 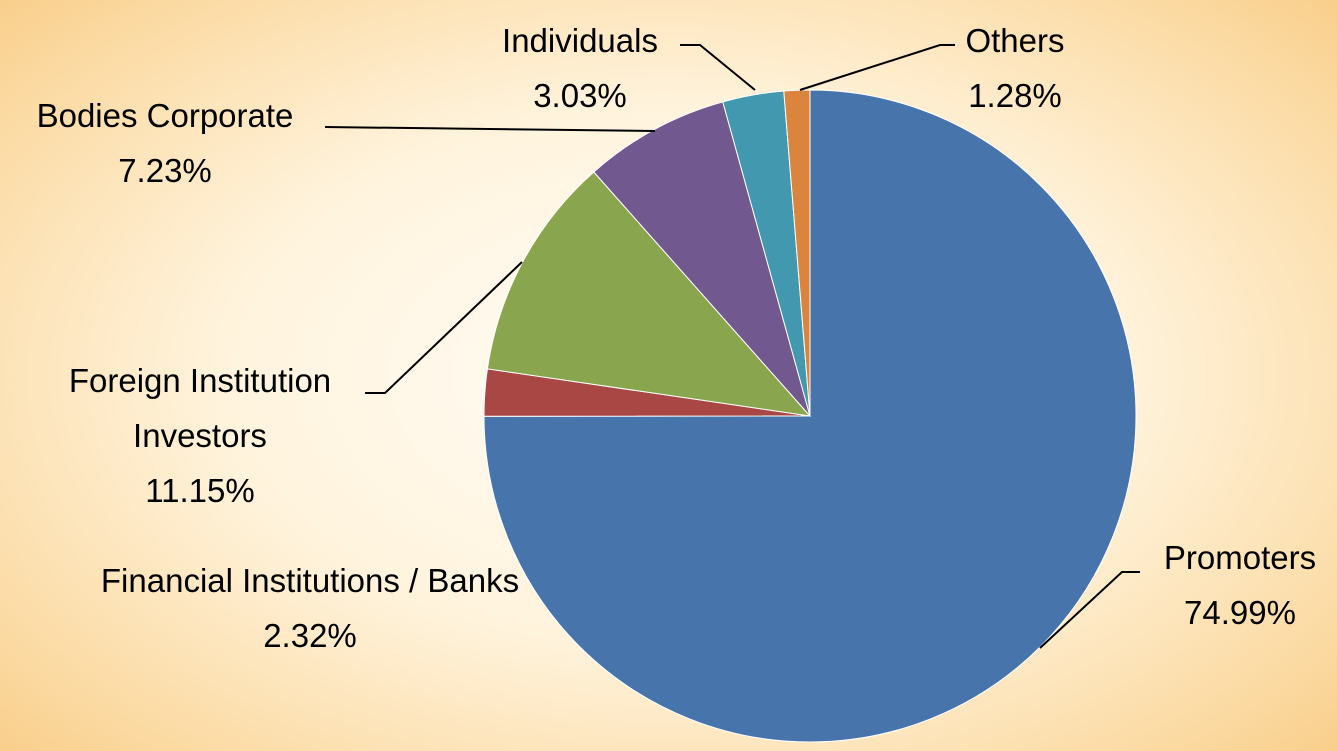 What do you see at coordinates (200, 490) in the screenshot?
I see `value-label: 11.15%` at bounding box center [200, 490].